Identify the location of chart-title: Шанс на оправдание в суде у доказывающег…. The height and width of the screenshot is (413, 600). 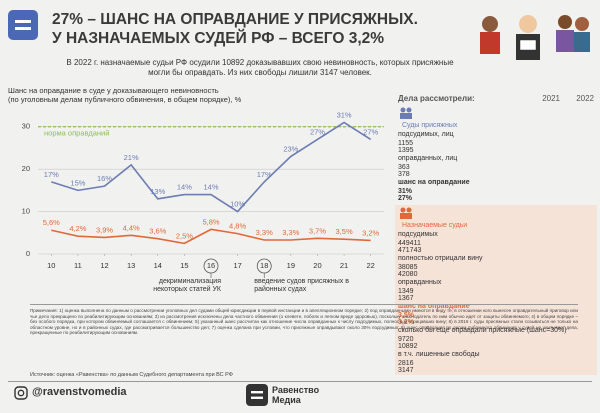
(113, 90).